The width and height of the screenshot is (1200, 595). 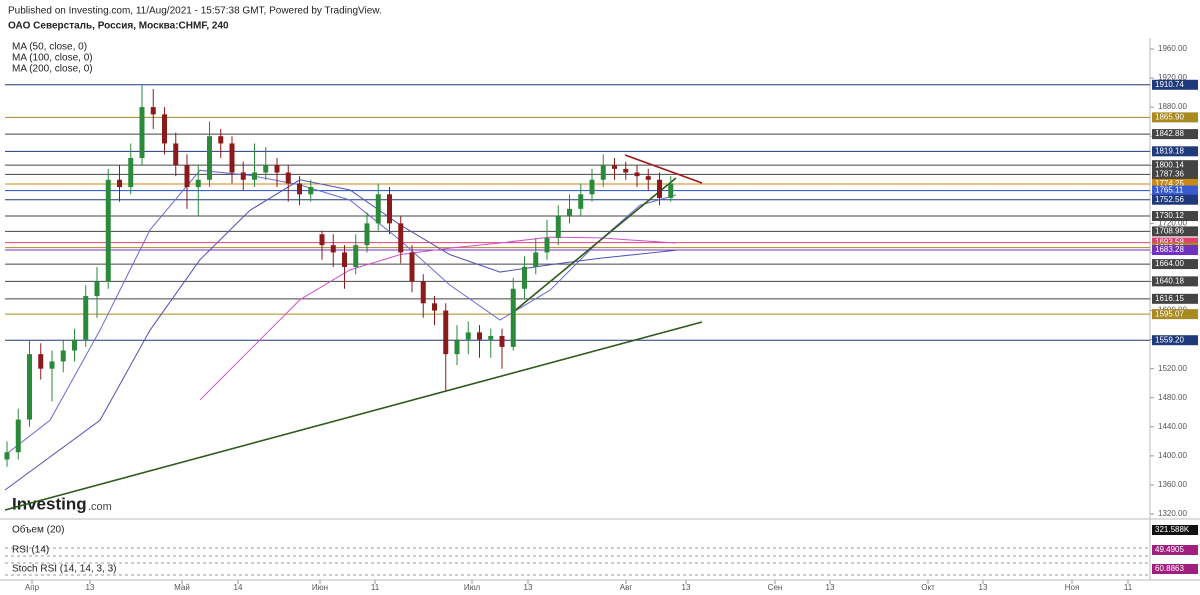 I want to click on x-tick-label: Май, so click(x=182, y=587).